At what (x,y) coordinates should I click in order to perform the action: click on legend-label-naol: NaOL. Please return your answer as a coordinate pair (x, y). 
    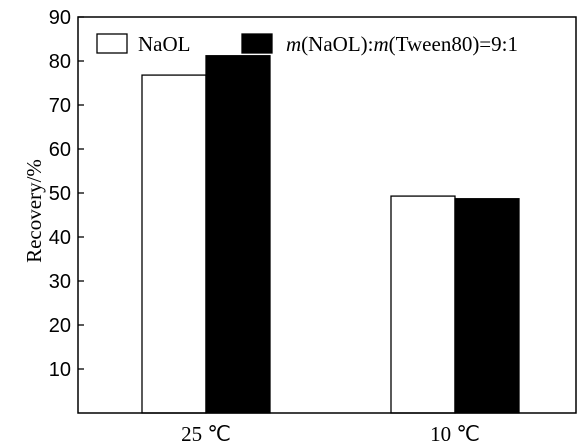
    Looking at the image, I should click on (164, 44).